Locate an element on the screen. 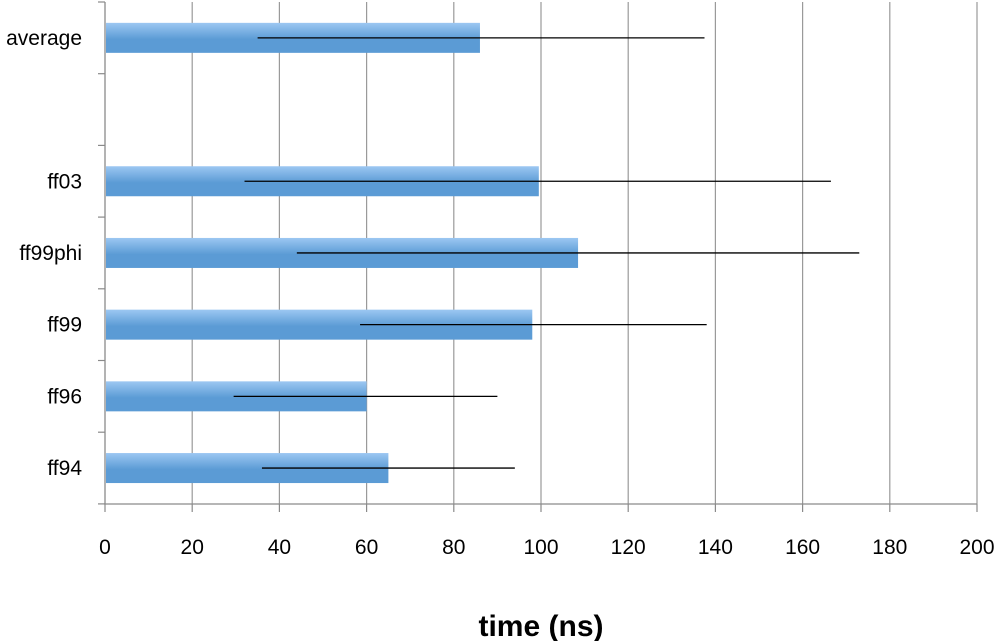  x-axis-title: time (ns) is located at coordinates (540, 625).